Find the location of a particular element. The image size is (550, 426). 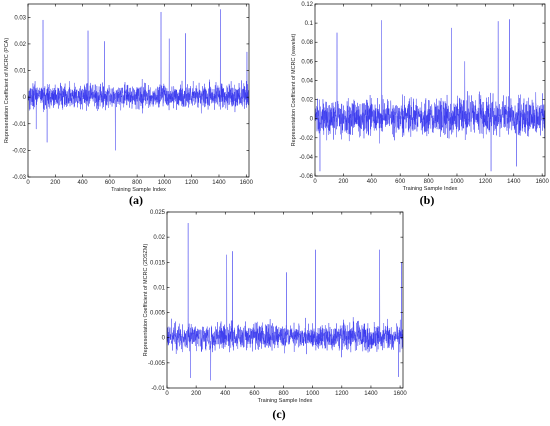

y-tick-label: 0.025 is located at coordinates (158, 213).